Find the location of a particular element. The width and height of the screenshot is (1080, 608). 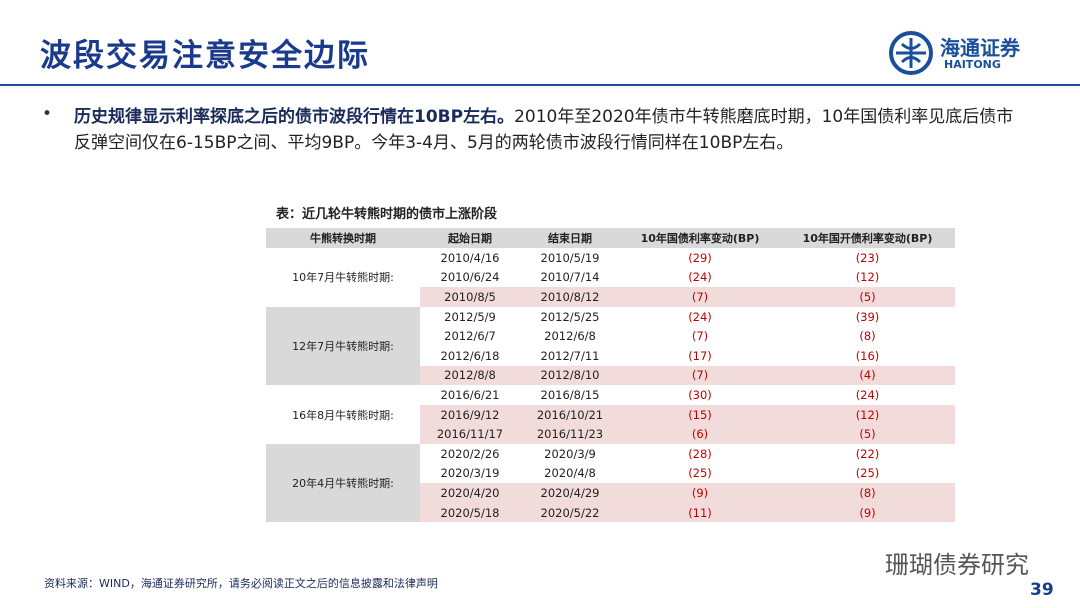

table-cell: 2012/6/18 is located at coordinates (470, 355).